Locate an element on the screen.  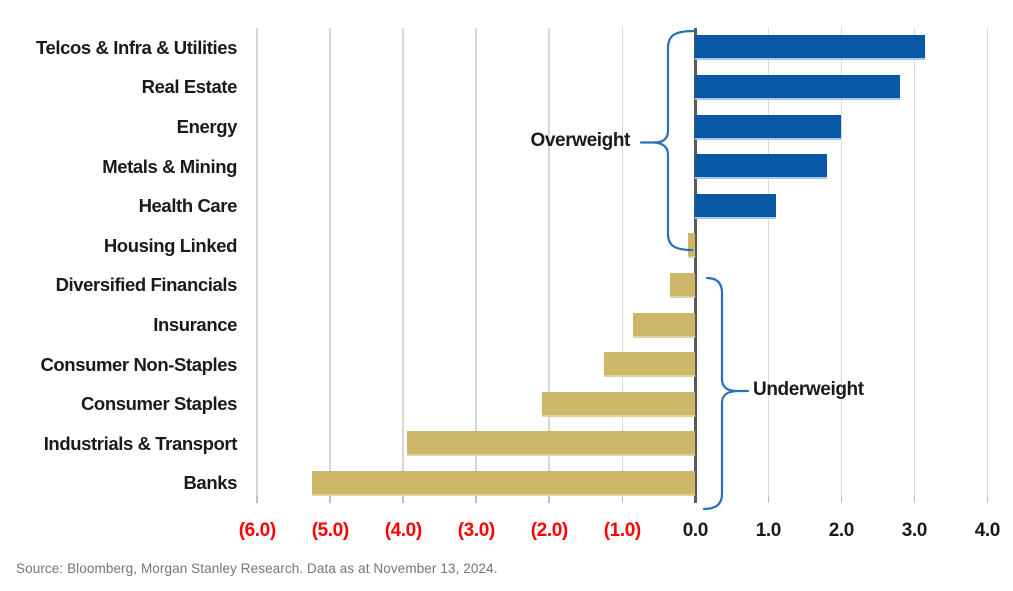
bar-banks is located at coordinates (503, 483).